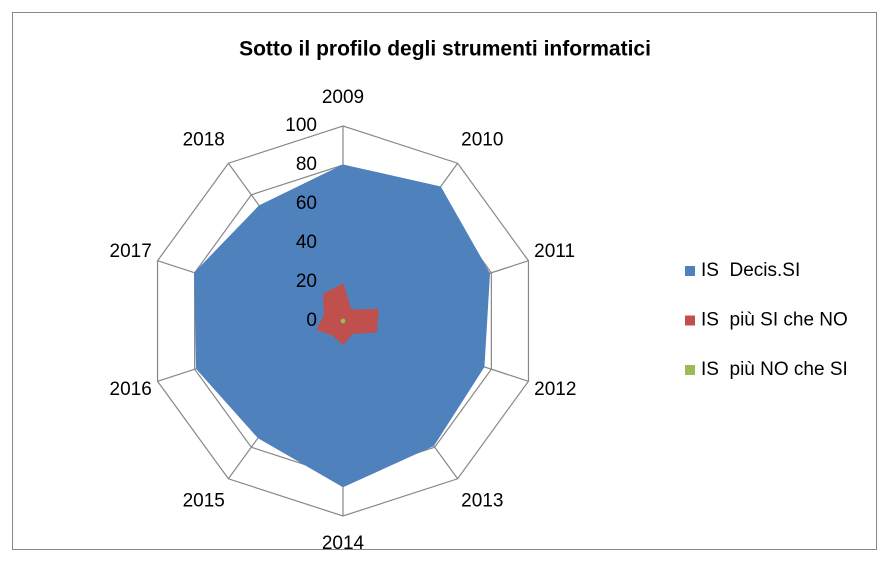  I want to click on category-label: 2009, so click(343, 97).